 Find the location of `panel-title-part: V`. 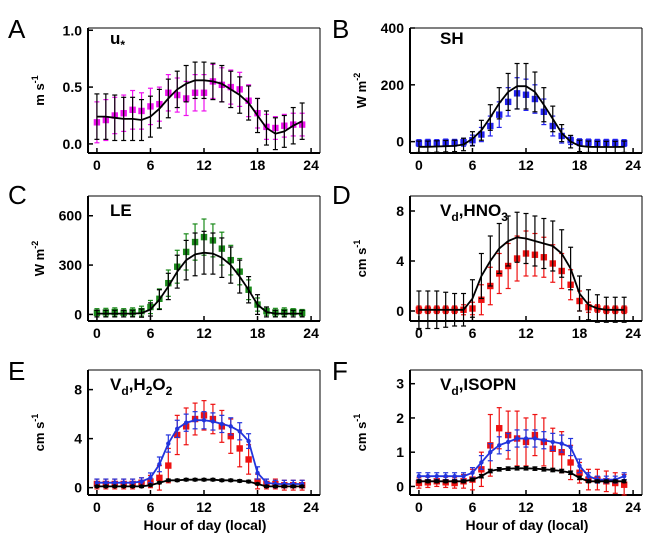

panel-title-part: V is located at coordinates (446, 384).